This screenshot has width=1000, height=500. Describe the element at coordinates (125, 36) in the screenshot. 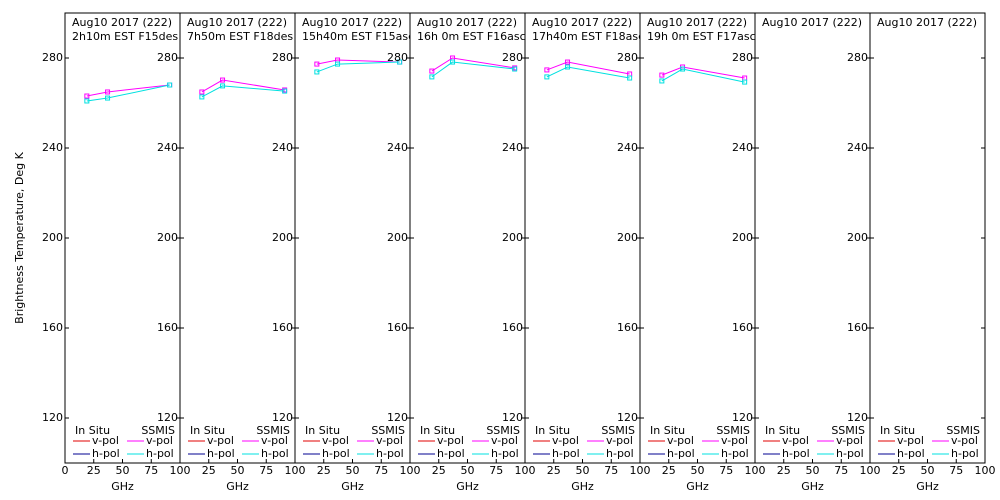

I see `panel-subtitle: 2h10m EST F15des` at that location.